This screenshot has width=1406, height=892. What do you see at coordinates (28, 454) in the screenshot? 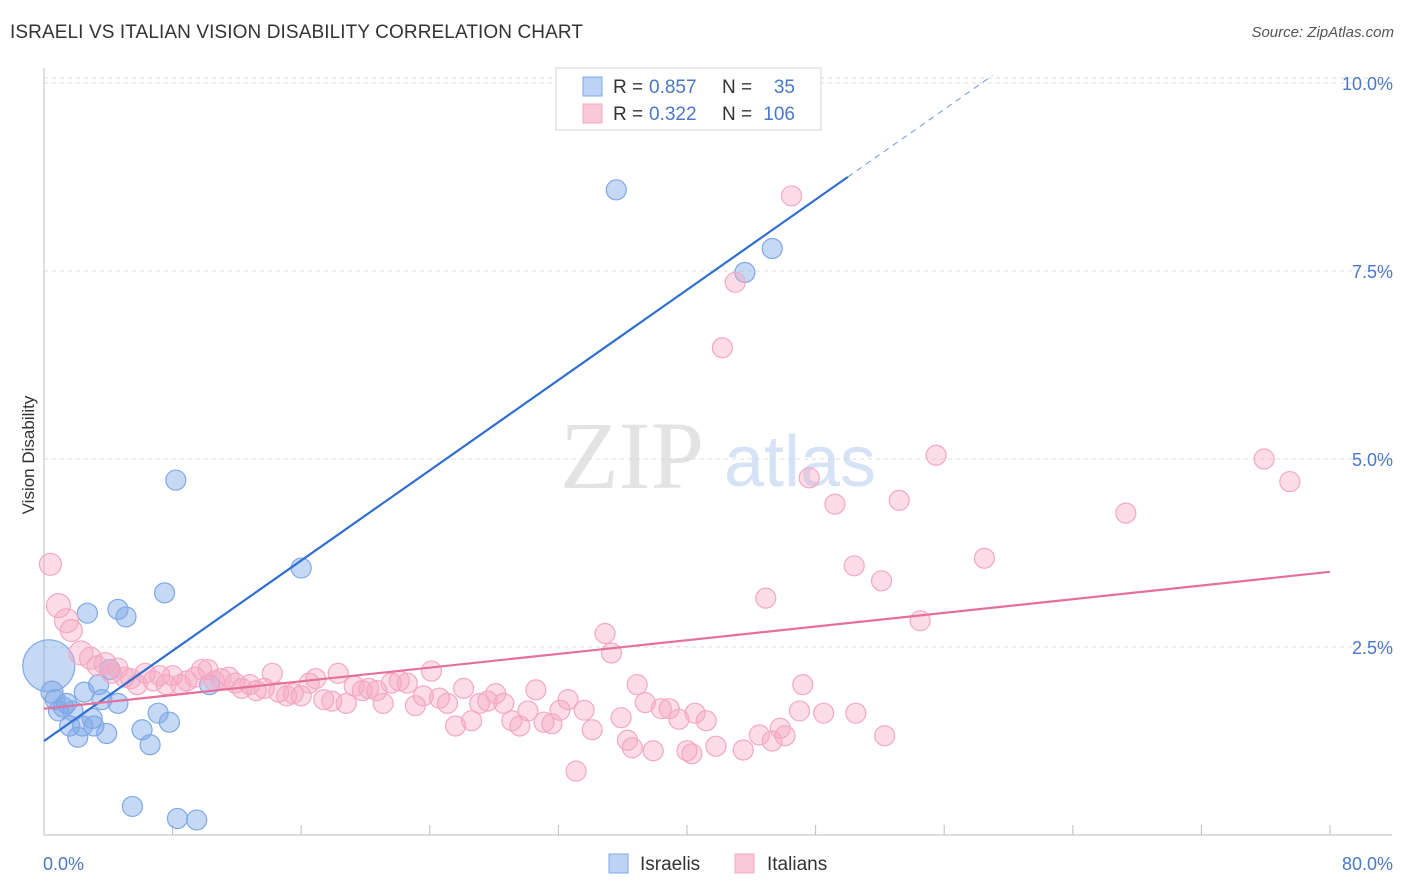
I see `y-axis-label: Vision Disability` at bounding box center [28, 454].